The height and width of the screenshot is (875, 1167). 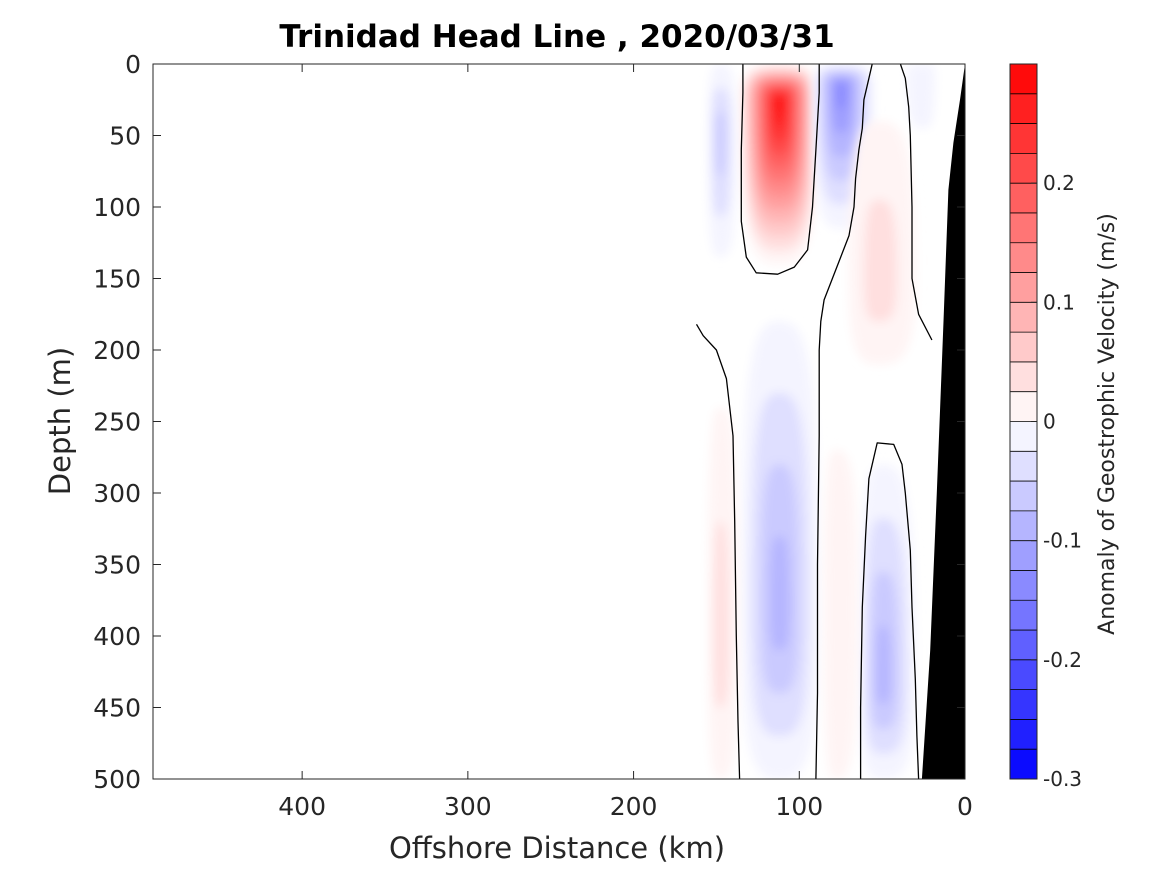 I want to click on x-tick-label: 400, so click(x=302, y=806).